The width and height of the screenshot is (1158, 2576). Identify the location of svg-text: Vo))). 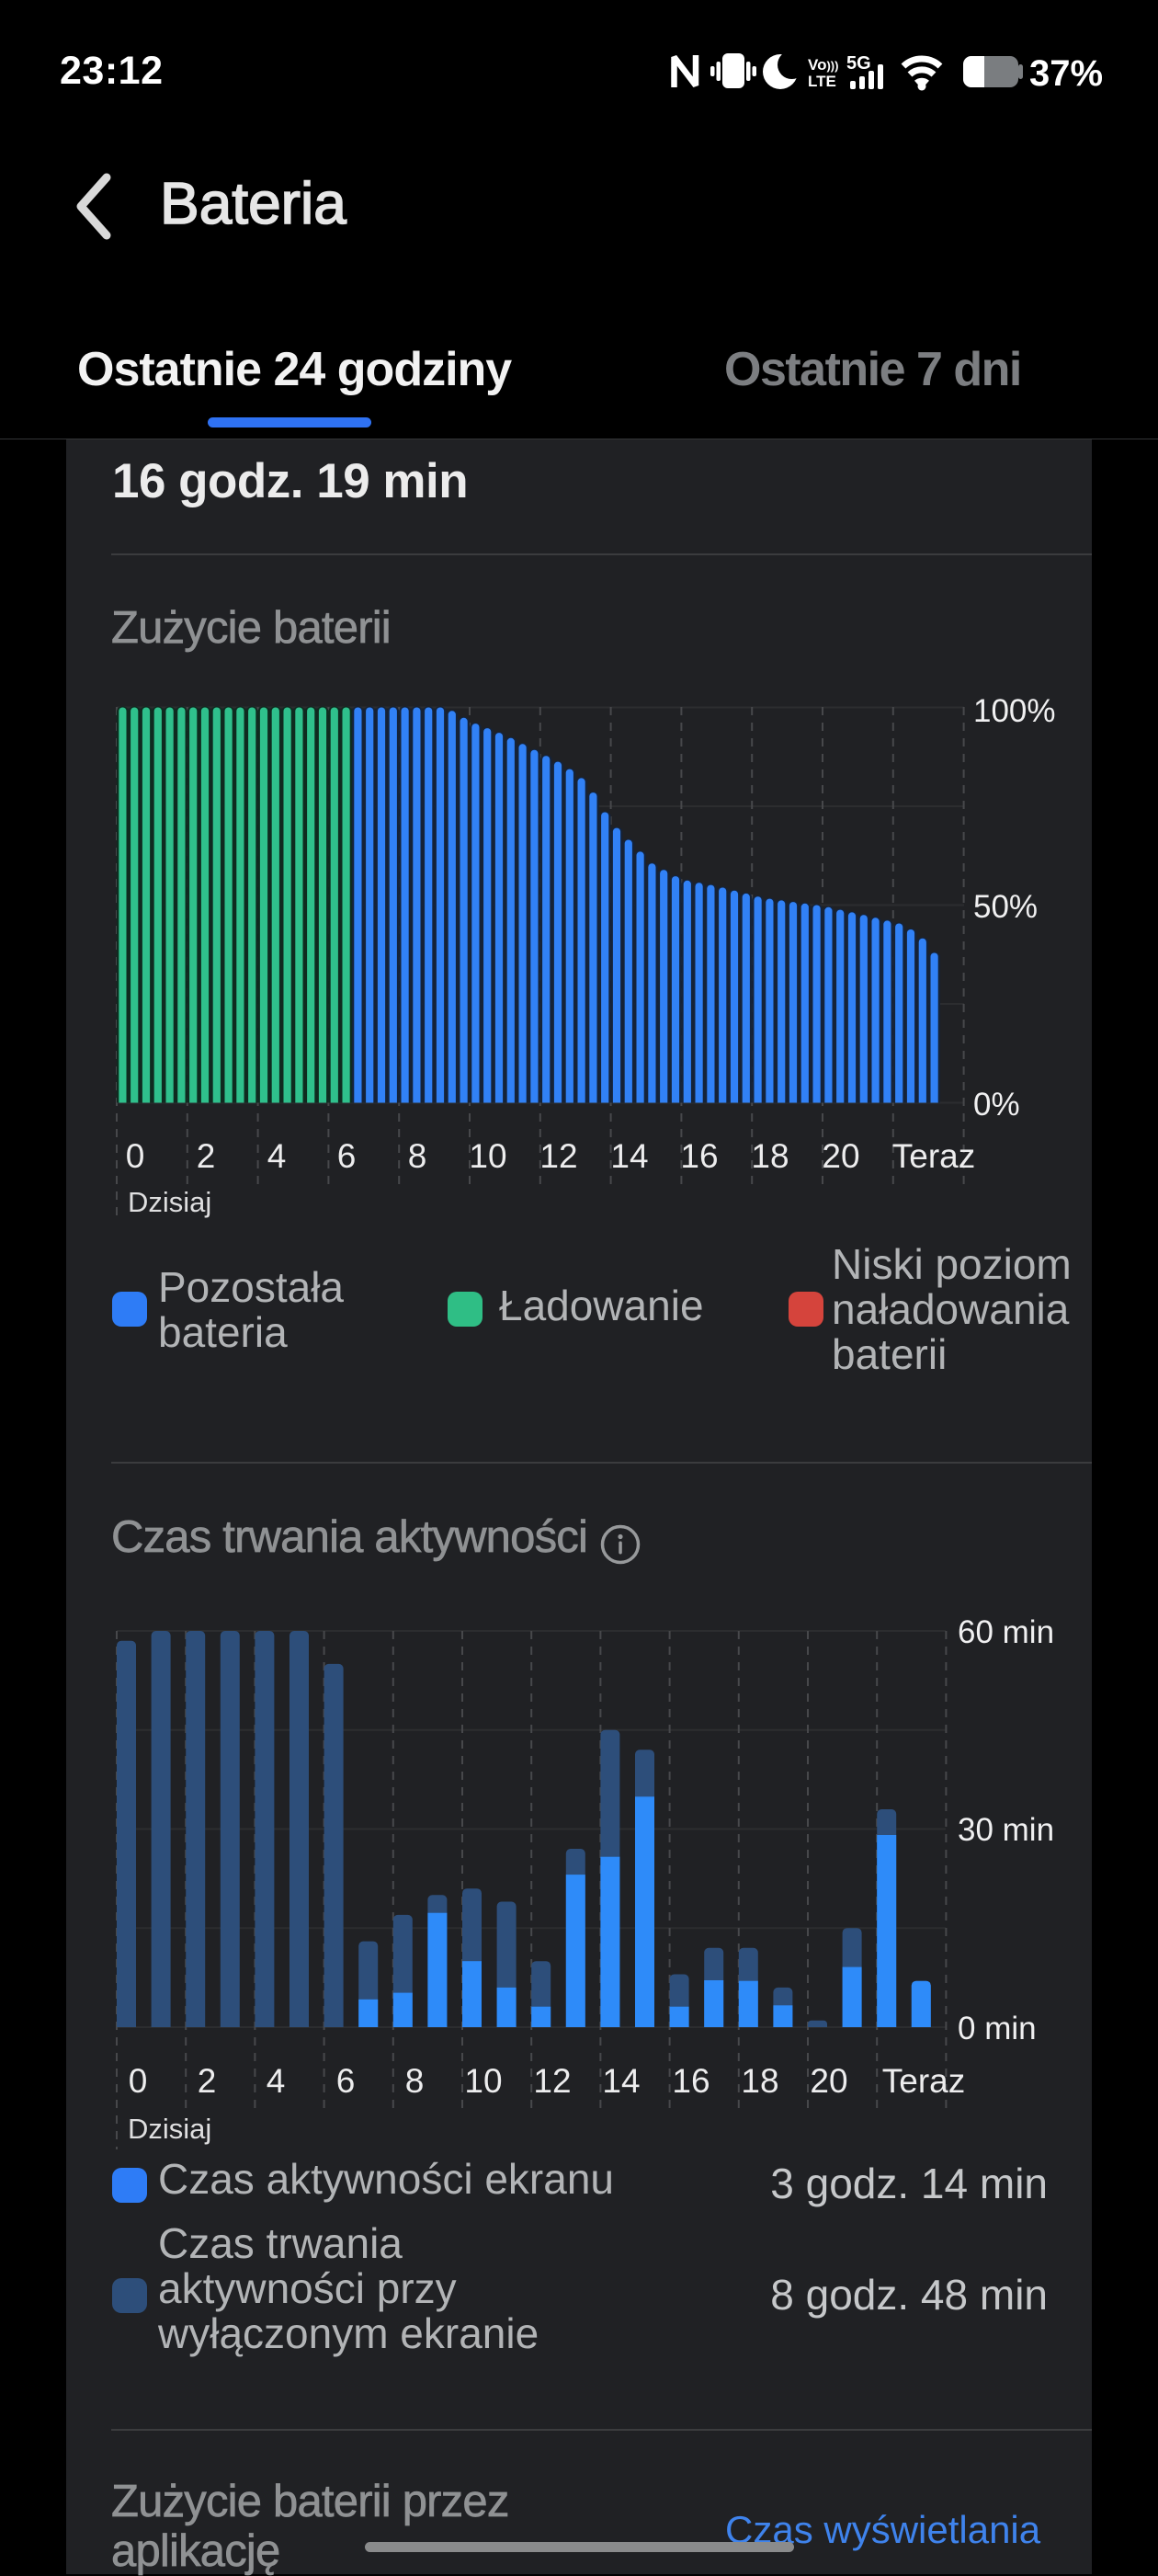
(823, 65).